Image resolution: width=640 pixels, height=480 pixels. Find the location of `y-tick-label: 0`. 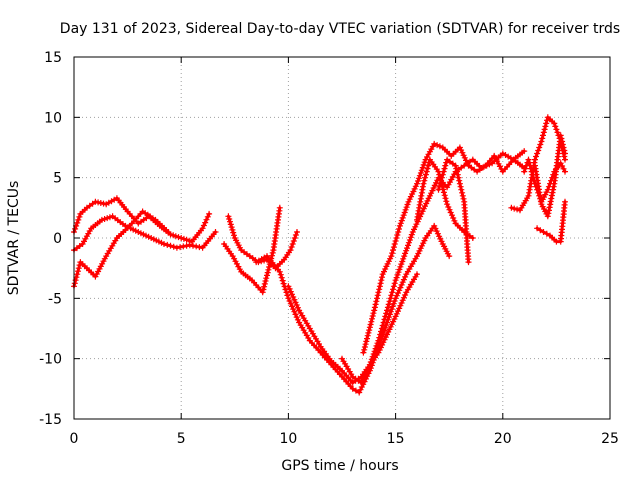

y-tick-label: 0 is located at coordinates (57, 239).